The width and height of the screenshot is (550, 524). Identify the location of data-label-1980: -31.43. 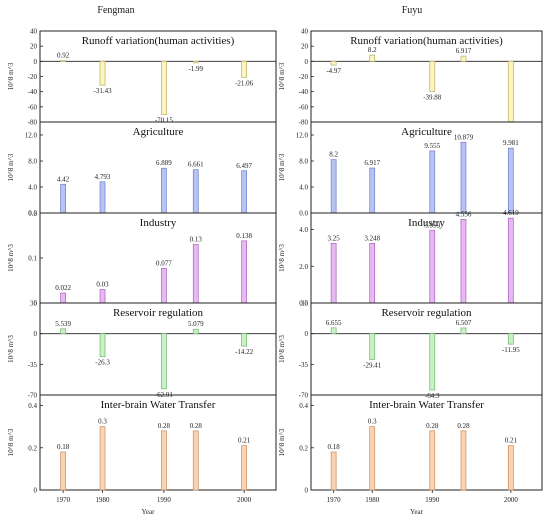
(102, 91).